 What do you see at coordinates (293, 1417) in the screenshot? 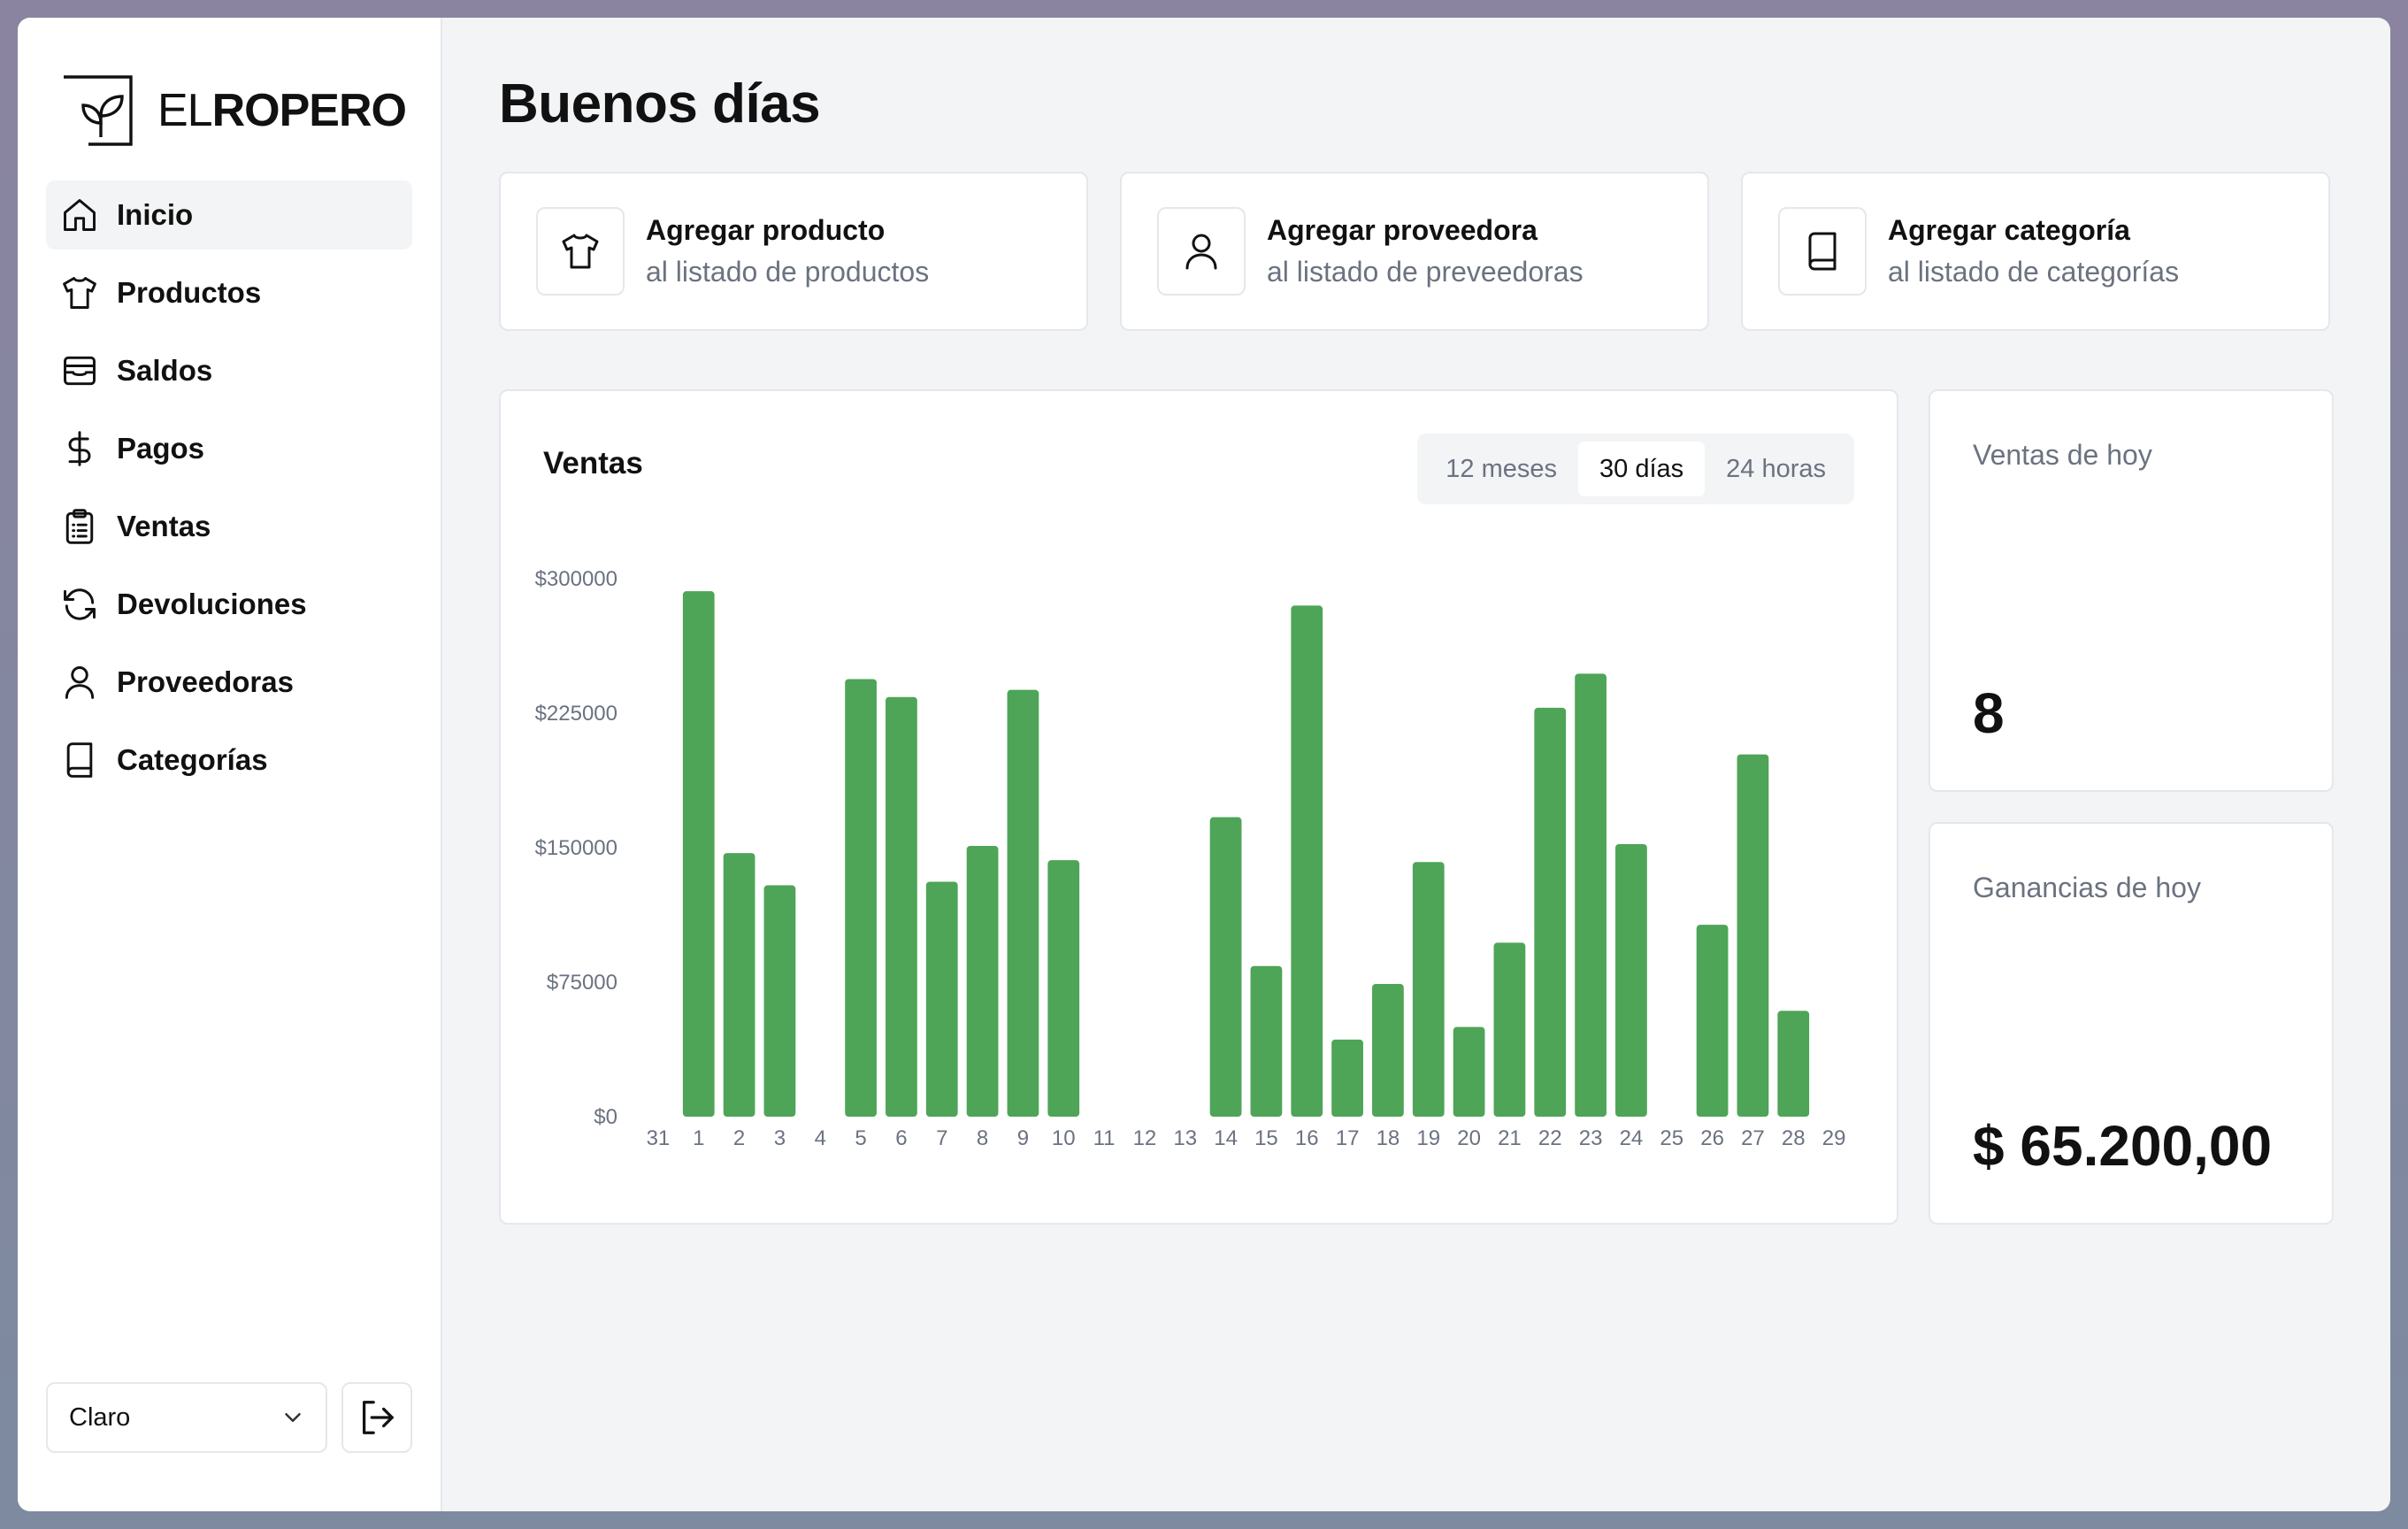
I see `chevron-down-icon` at bounding box center [293, 1417].